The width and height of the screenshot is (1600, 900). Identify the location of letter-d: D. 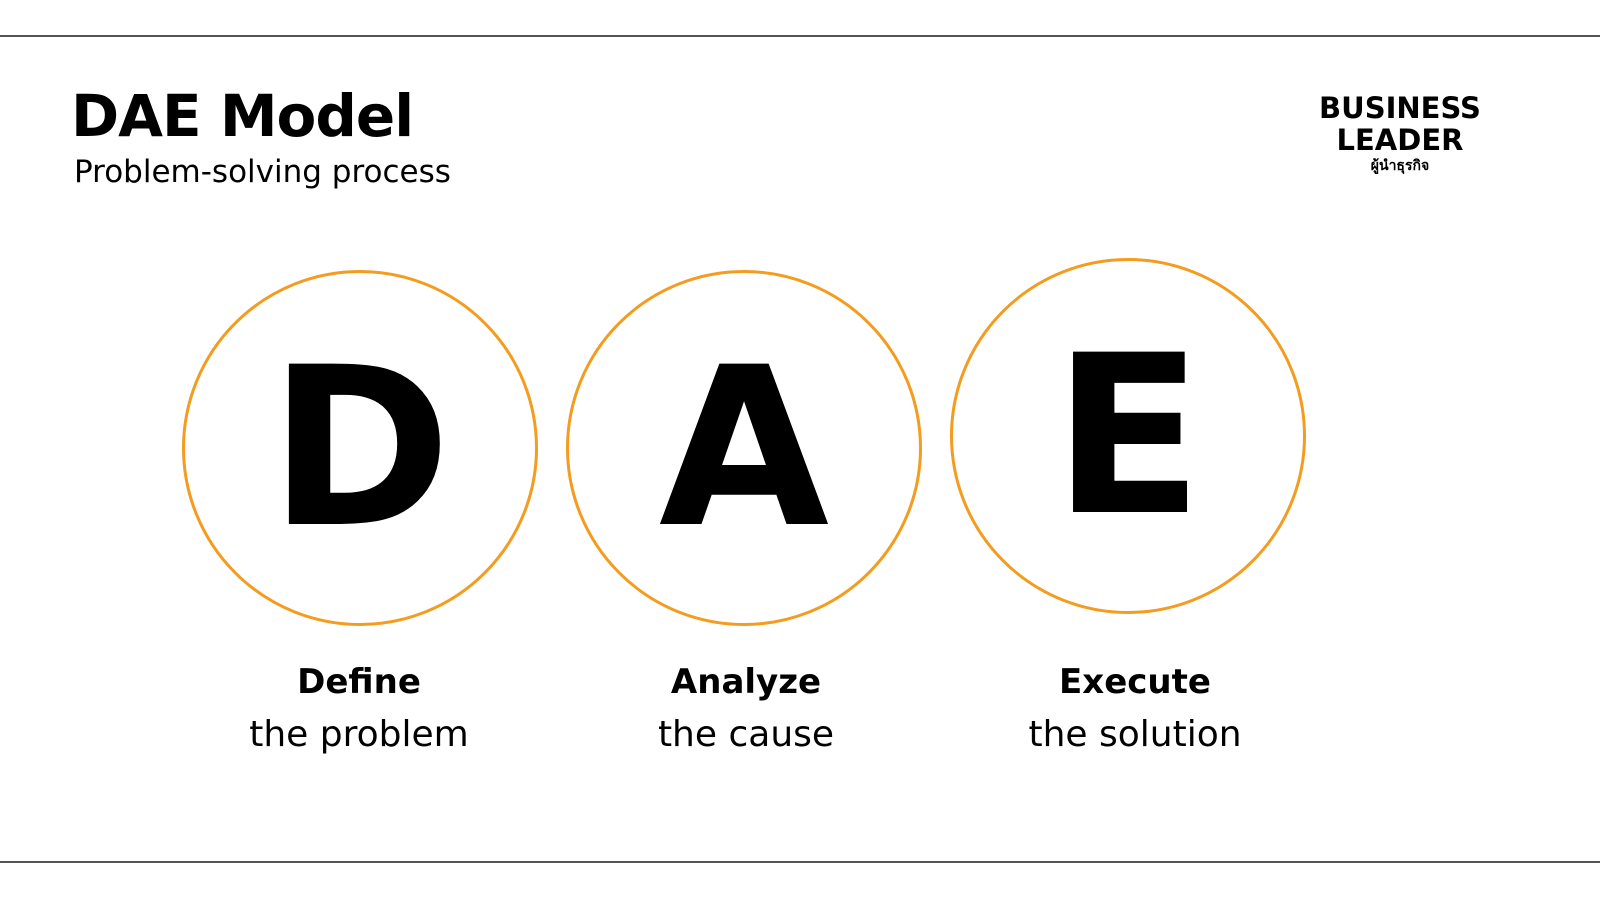
(360, 448).